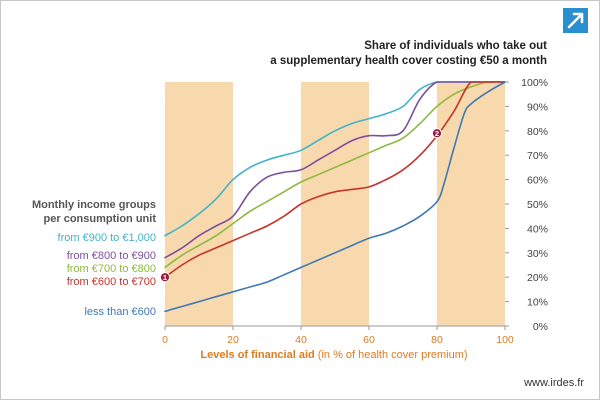 This screenshot has width=600, height=400. Describe the element at coordinates (537, 132) in the screenshot. I see `y-tick-label: 80%` at that location.